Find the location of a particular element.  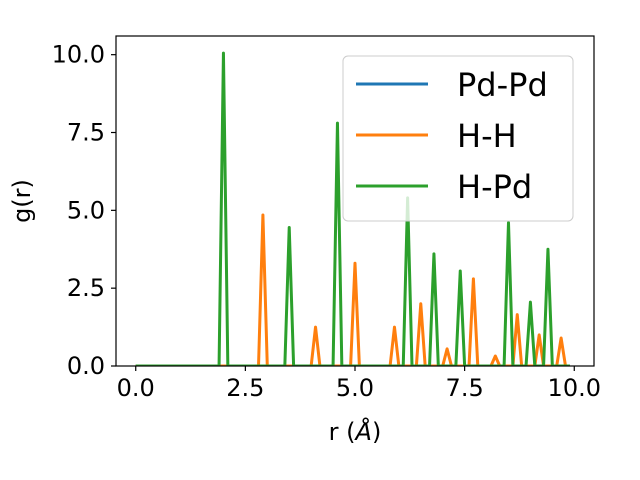

x-axis-label-prefix: r ( is located at coordinates (342, 432).